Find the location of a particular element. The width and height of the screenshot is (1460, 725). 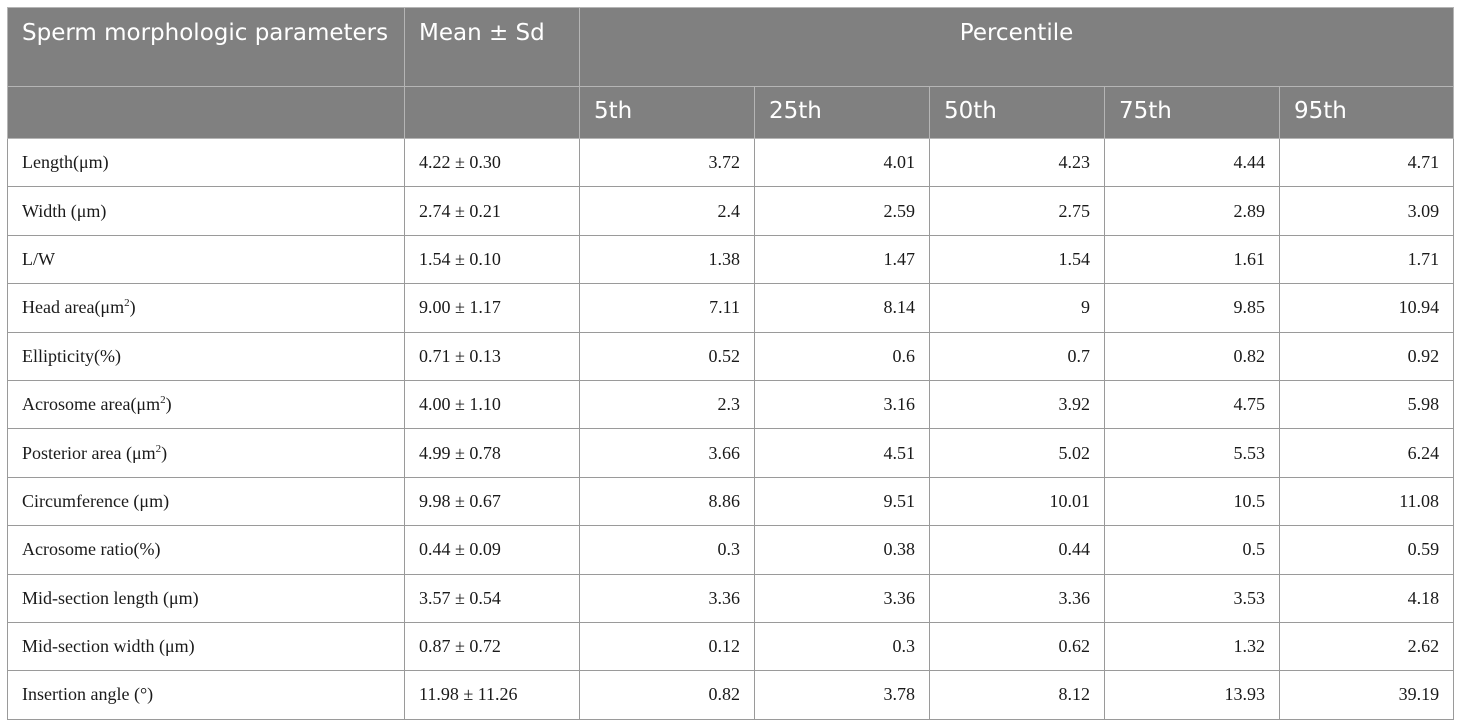

percentile-cell: 11.08 is located at coordinates (1366, 501).